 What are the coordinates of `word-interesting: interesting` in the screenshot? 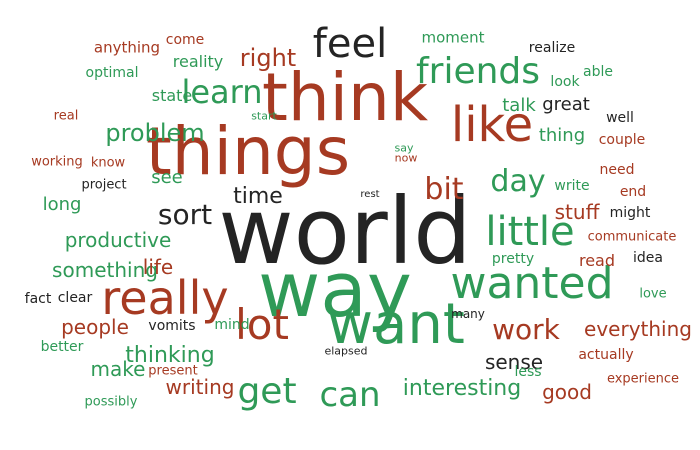 It's located at (462, 388).